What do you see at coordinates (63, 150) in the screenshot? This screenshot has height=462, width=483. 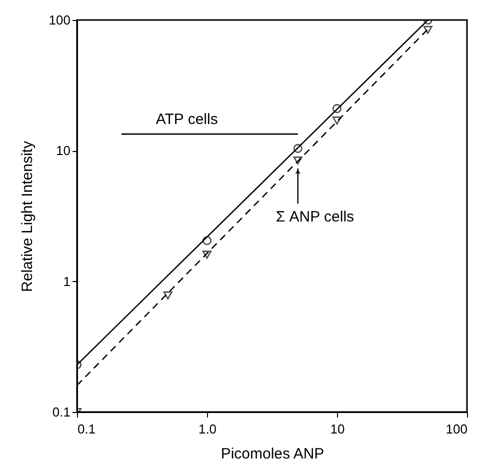 I see `y-tick-label: 10` at bounding box center [63, 150].